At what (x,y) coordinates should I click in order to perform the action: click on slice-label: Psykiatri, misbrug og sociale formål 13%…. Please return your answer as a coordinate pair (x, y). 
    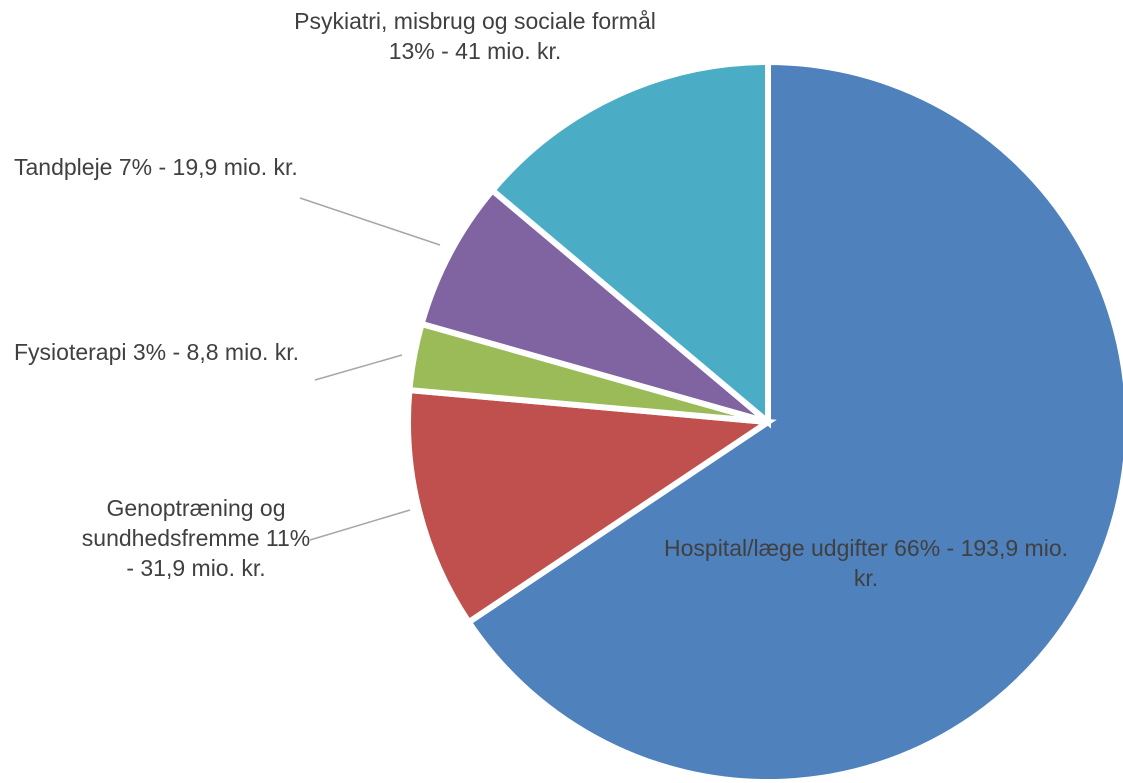
    Looking at the image, I should click on (475, 36).